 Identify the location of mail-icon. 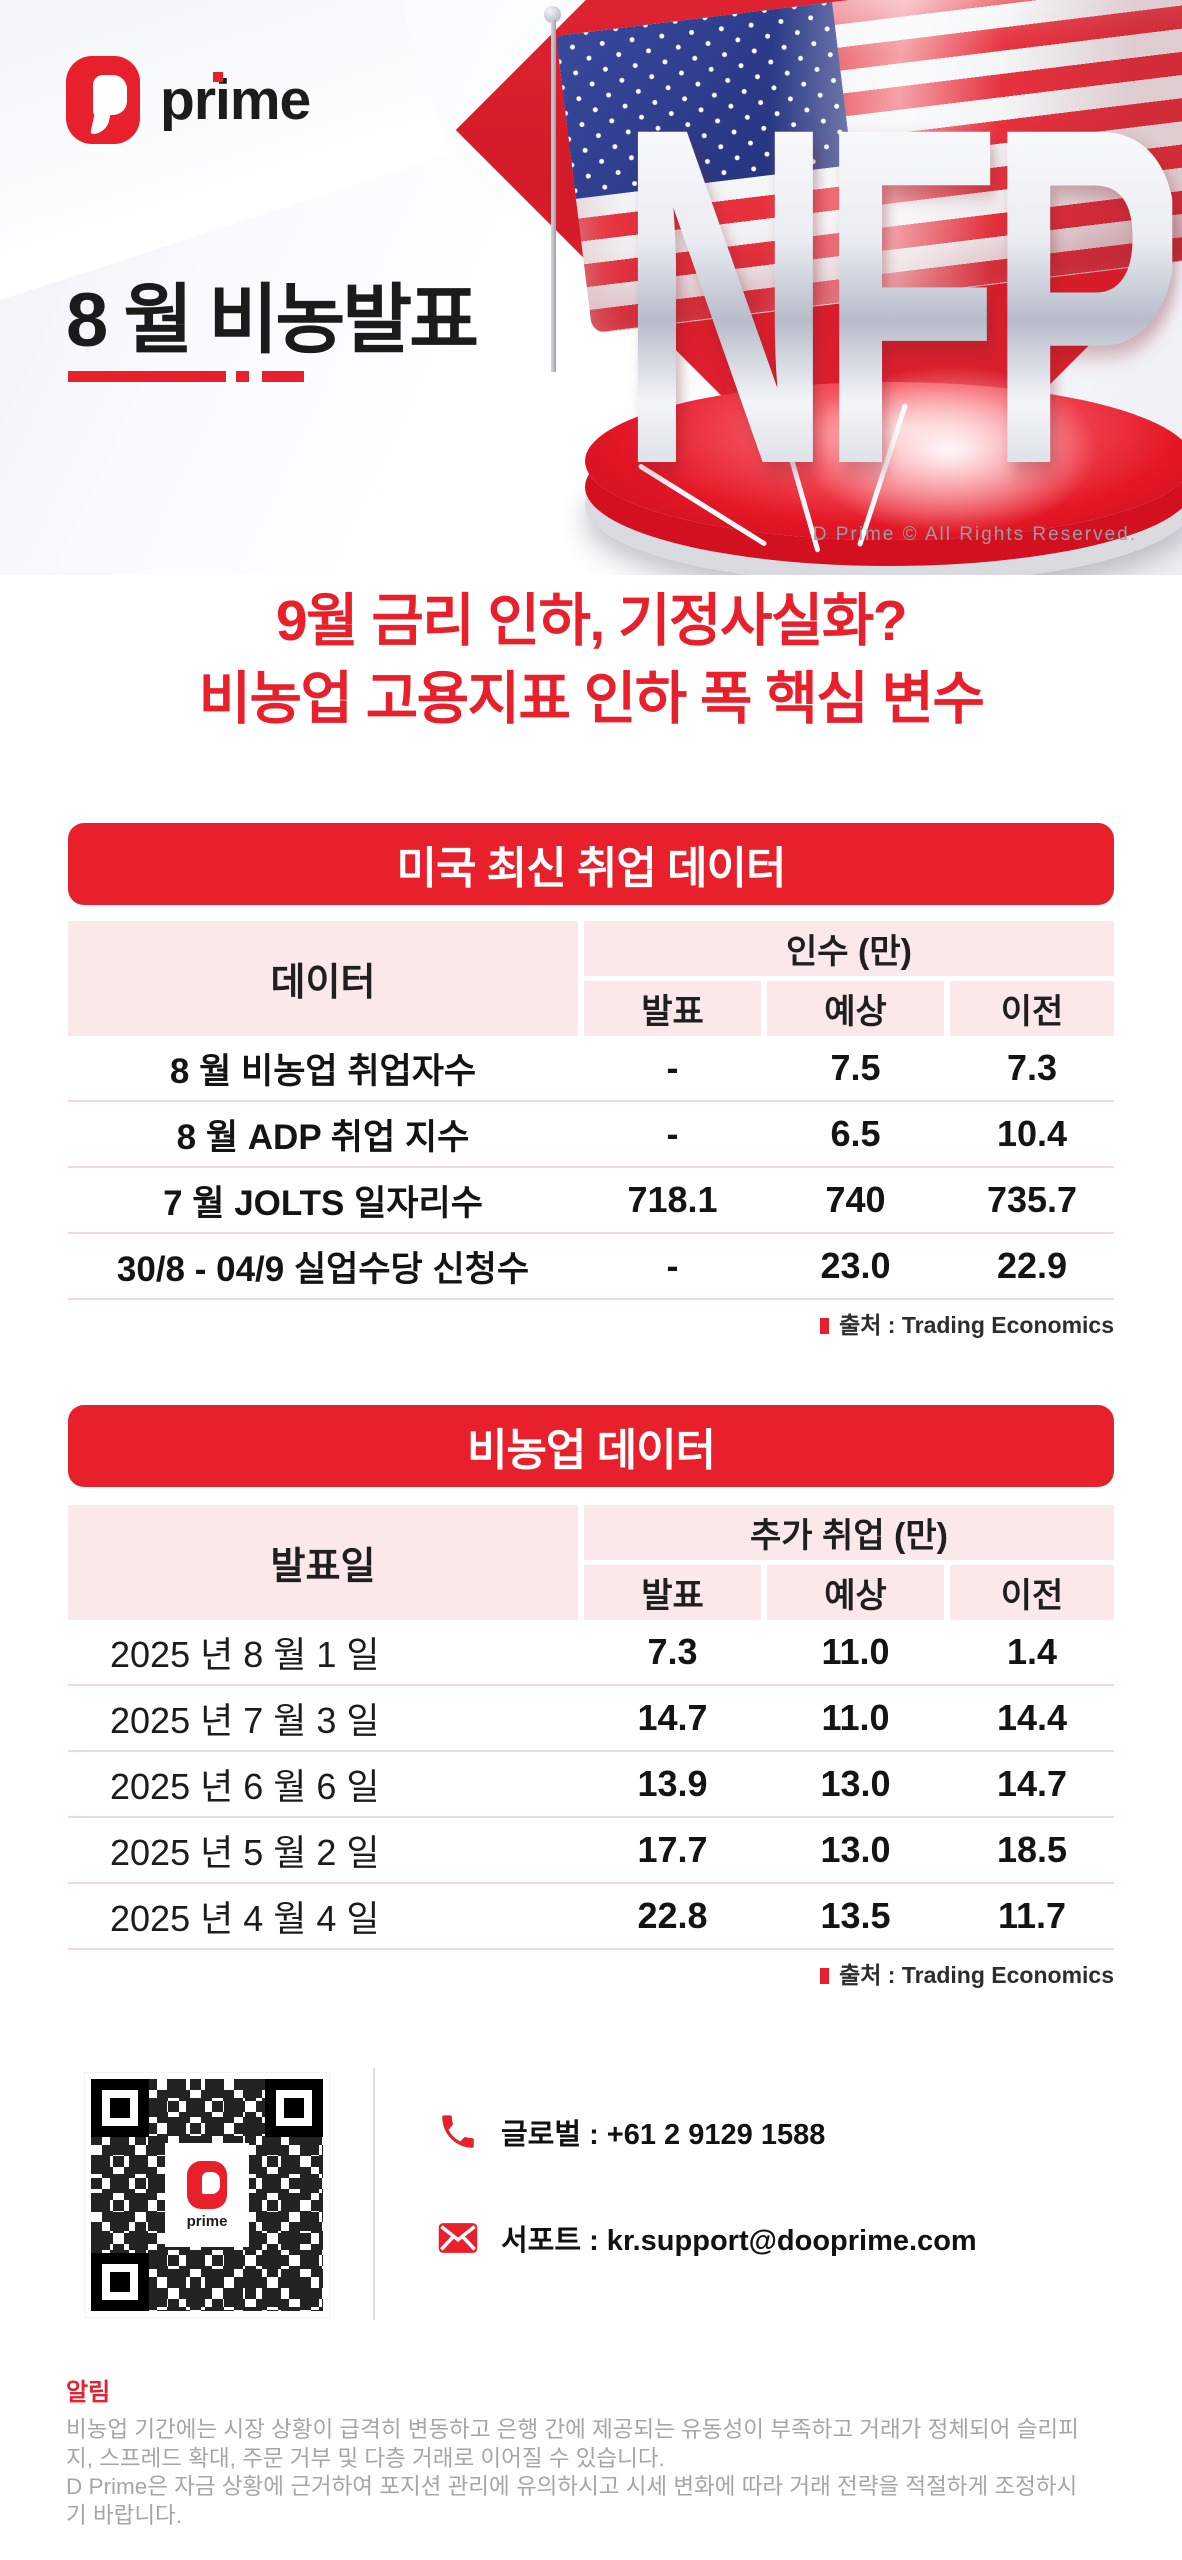
(458, 2238).